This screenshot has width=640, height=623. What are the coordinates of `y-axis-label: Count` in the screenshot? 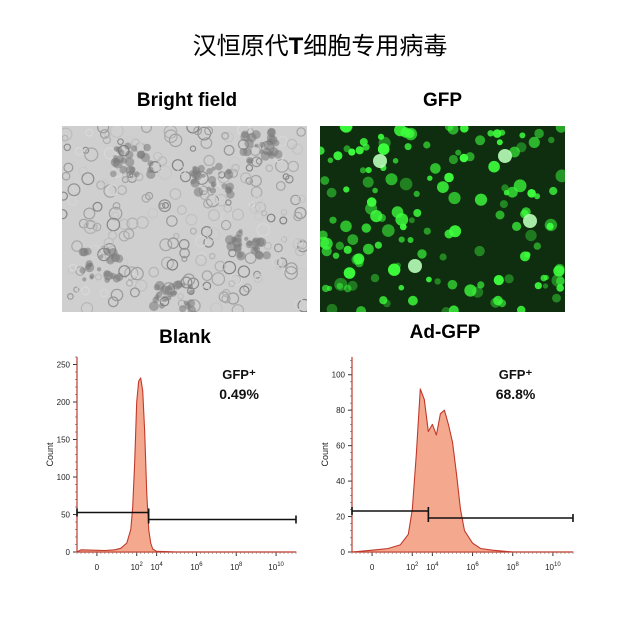 It's located at (325, 454).